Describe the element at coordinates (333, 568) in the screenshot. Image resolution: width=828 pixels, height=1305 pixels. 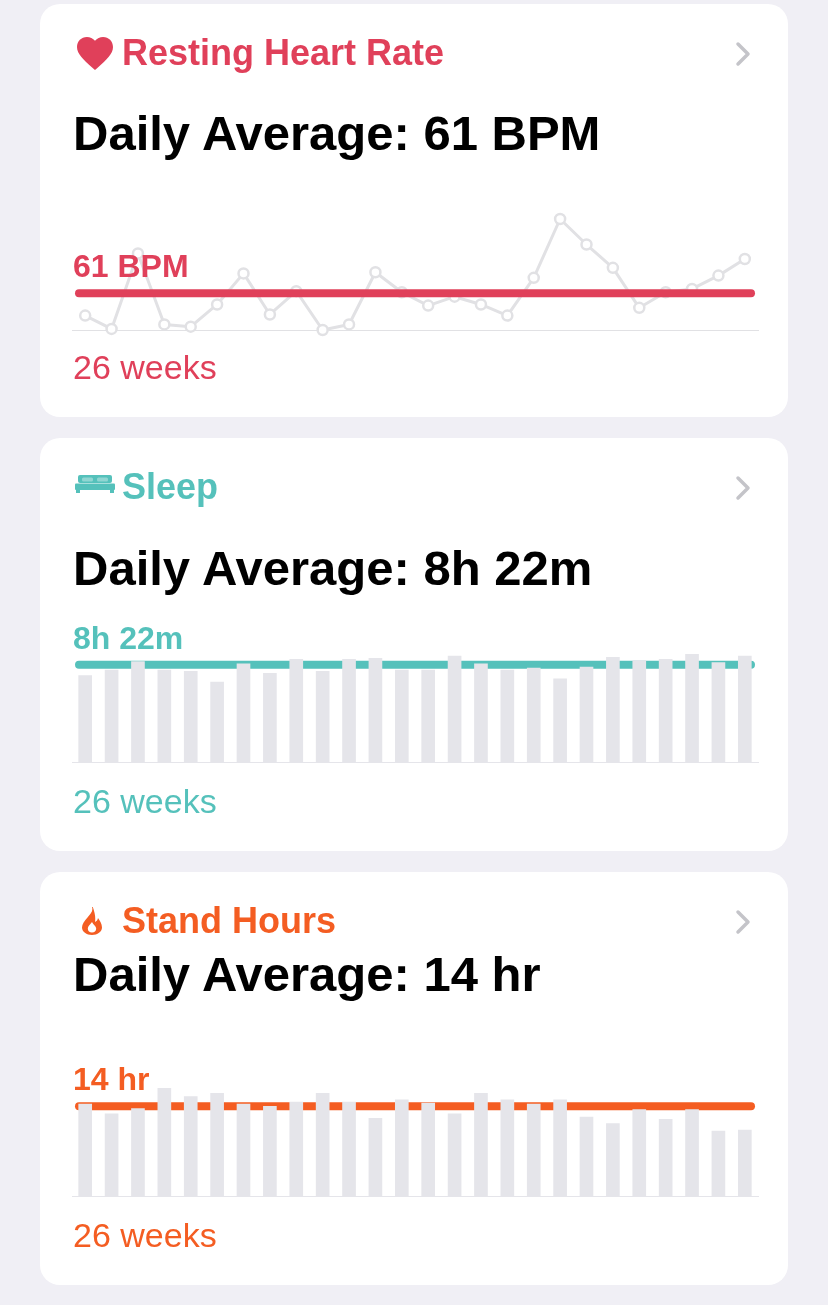
I see `chart-subtitle: Daily Average: 8h 22m` at that location.